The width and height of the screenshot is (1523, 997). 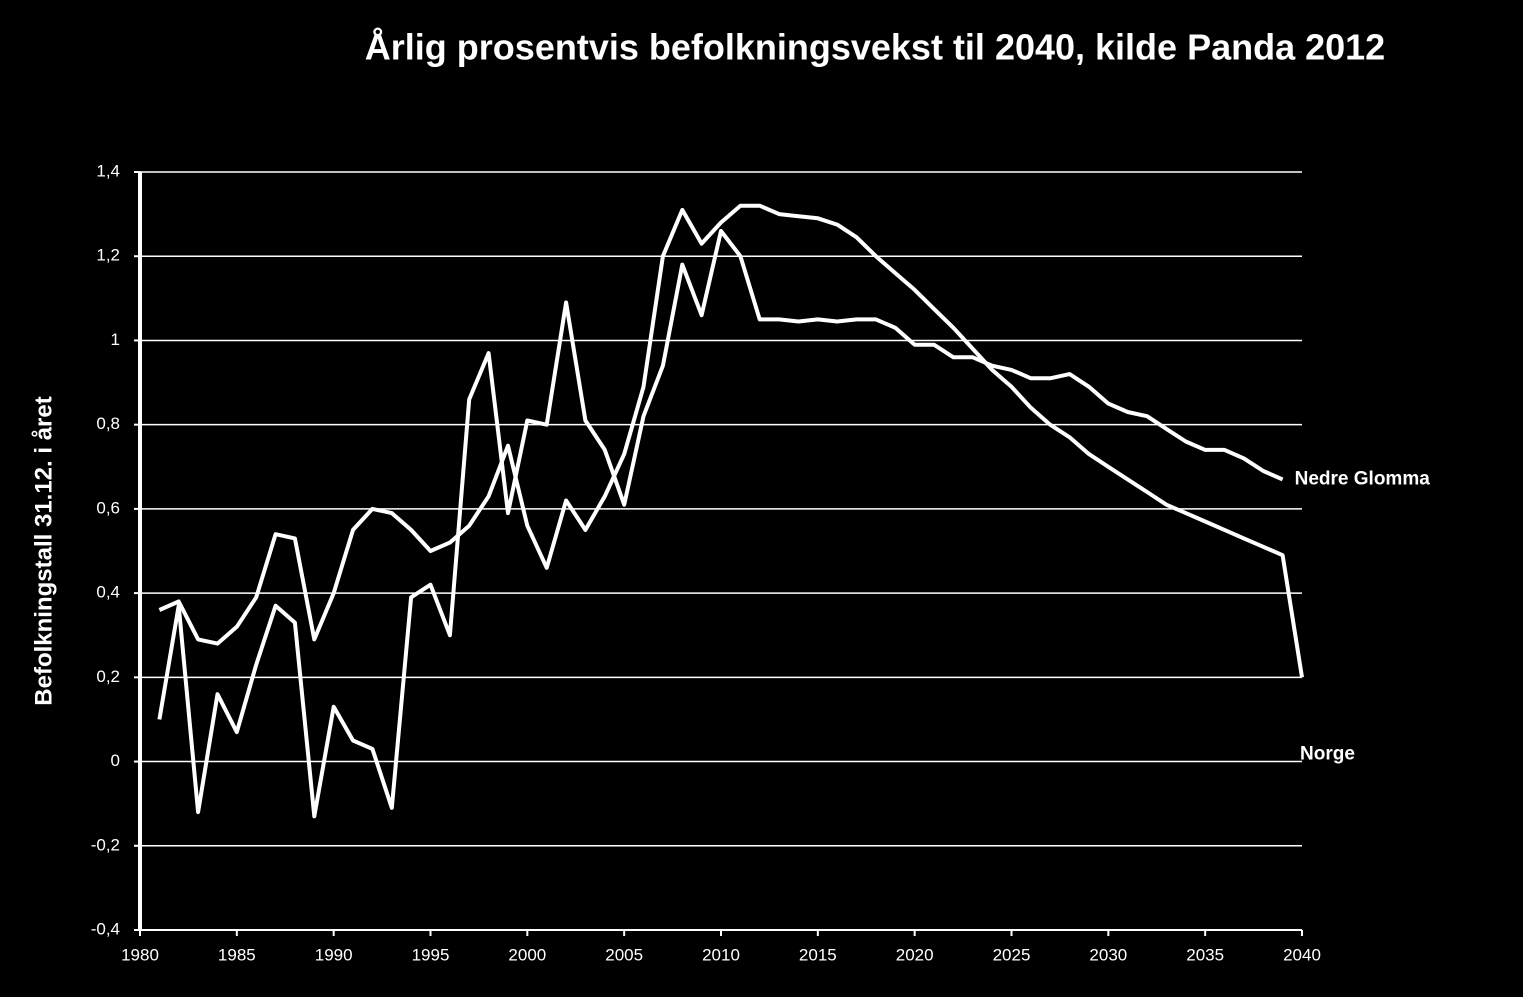 What do you see at coordinates (108, 423) in the screenshot?
I see `y-tick-label: 0,8` at bounding box center [108, 423].